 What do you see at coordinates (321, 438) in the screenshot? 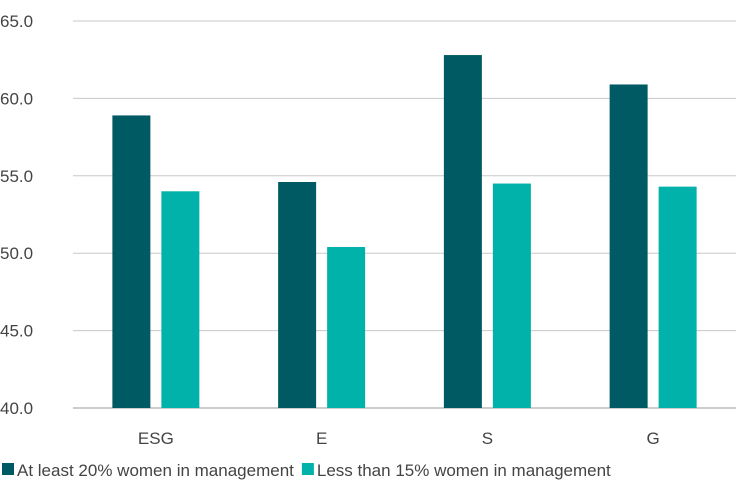
I see `x-category-label: E` at bounding box center [321, 438].